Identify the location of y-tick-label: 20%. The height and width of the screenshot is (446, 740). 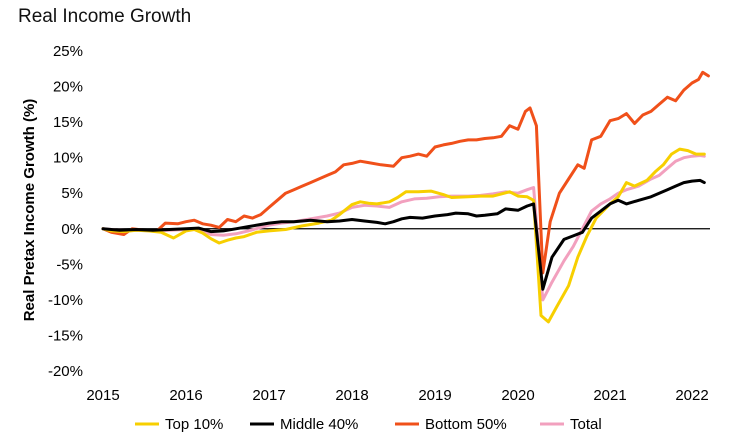
(68, 87).